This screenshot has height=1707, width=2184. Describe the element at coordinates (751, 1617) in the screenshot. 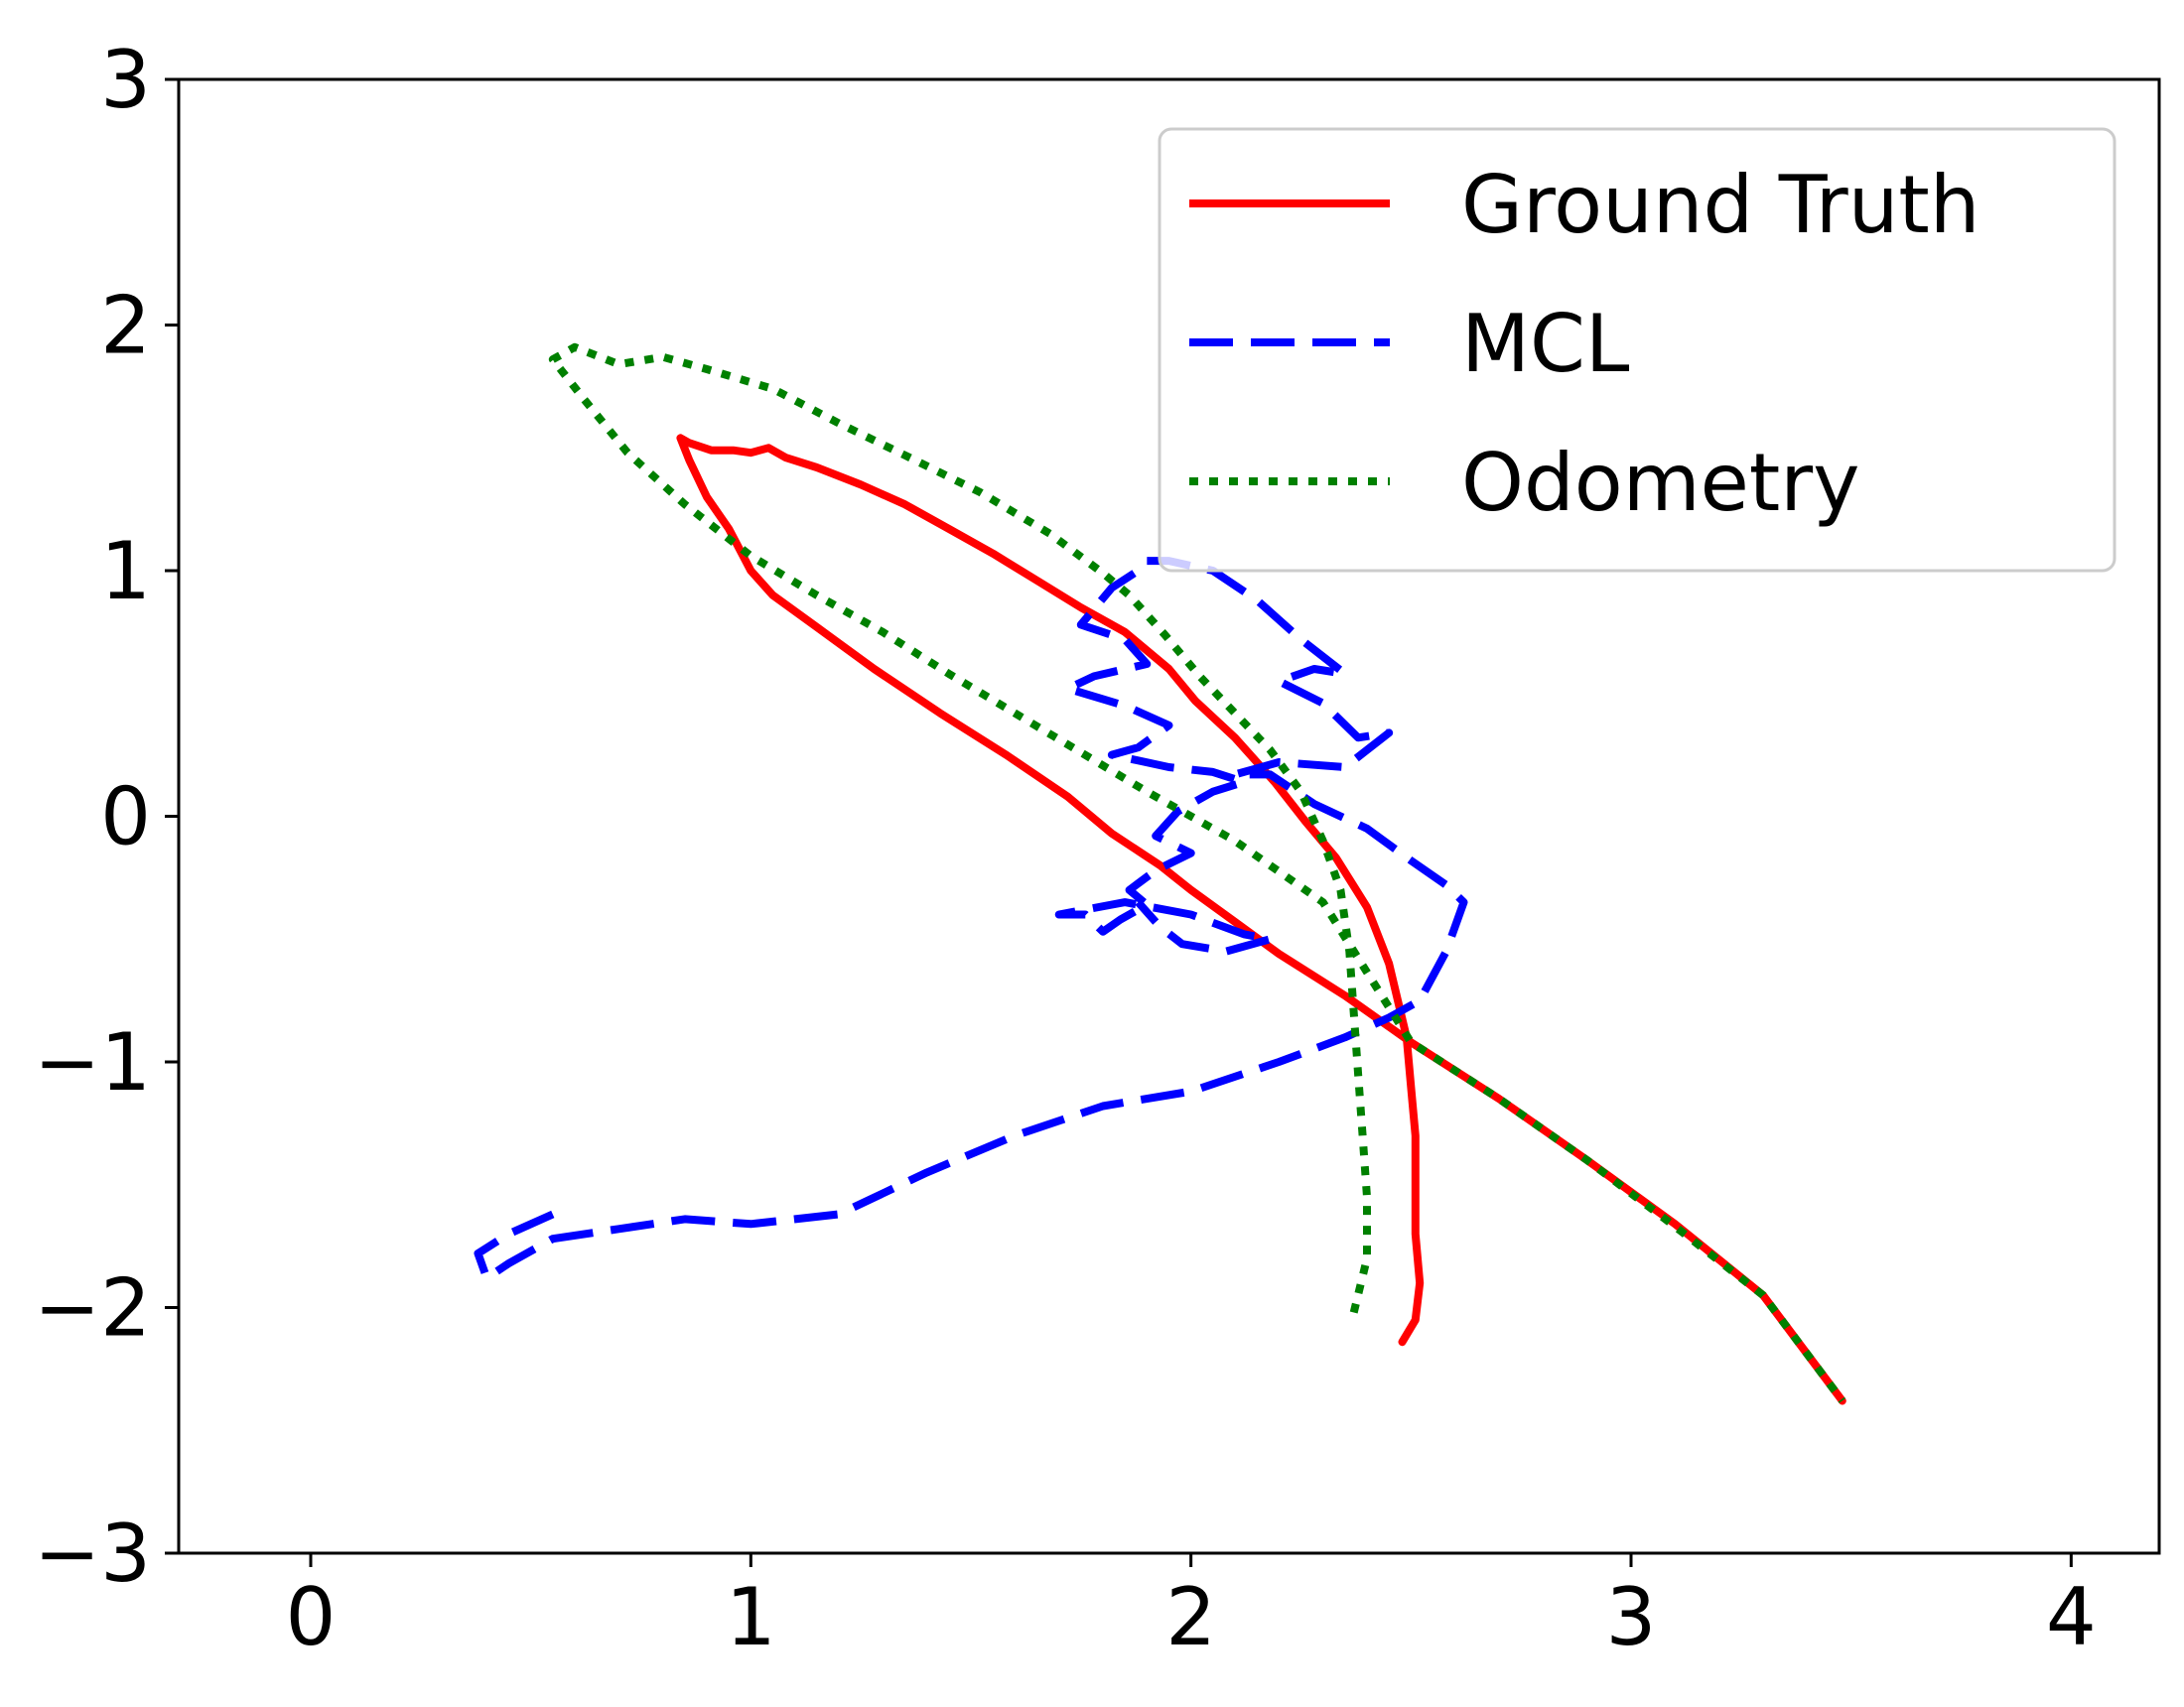

I see `x-tick-label: 1` at that location.